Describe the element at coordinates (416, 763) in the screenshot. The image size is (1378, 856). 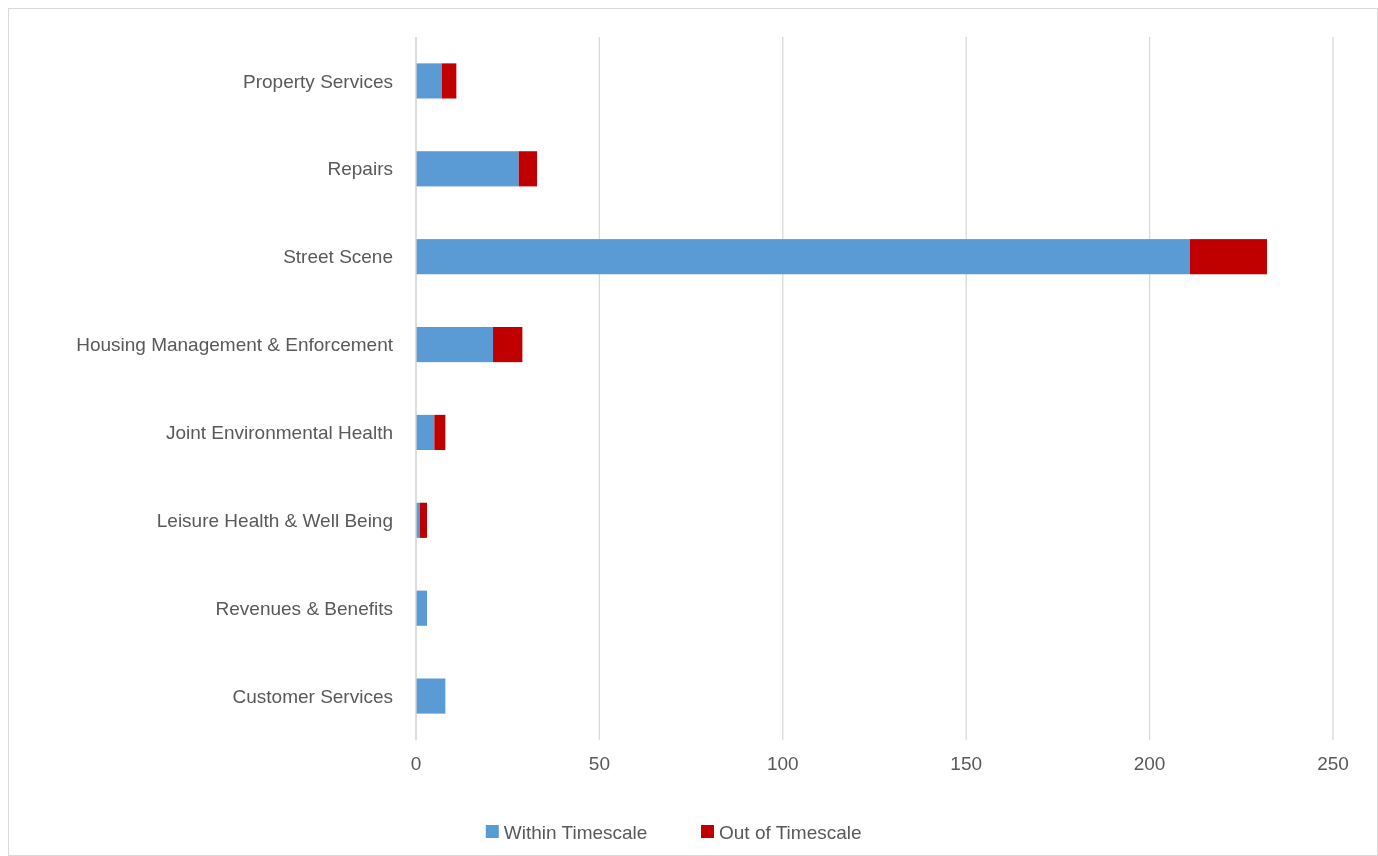
I see `x-tick-label: 0` at that location.